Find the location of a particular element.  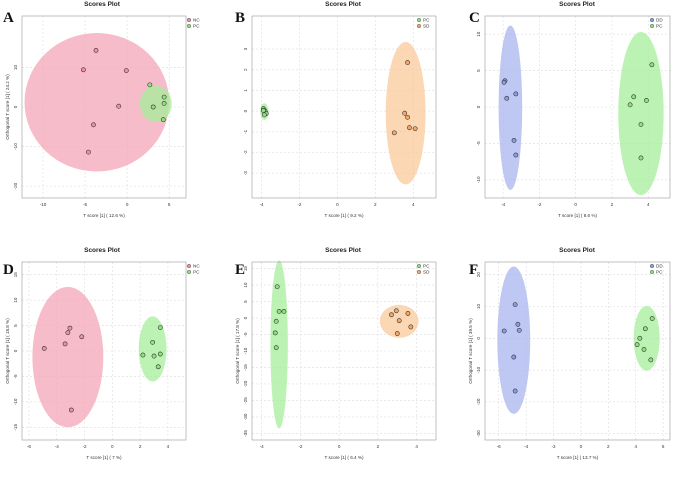

y-tick-label: 20 is located at coordinates (478, 275).